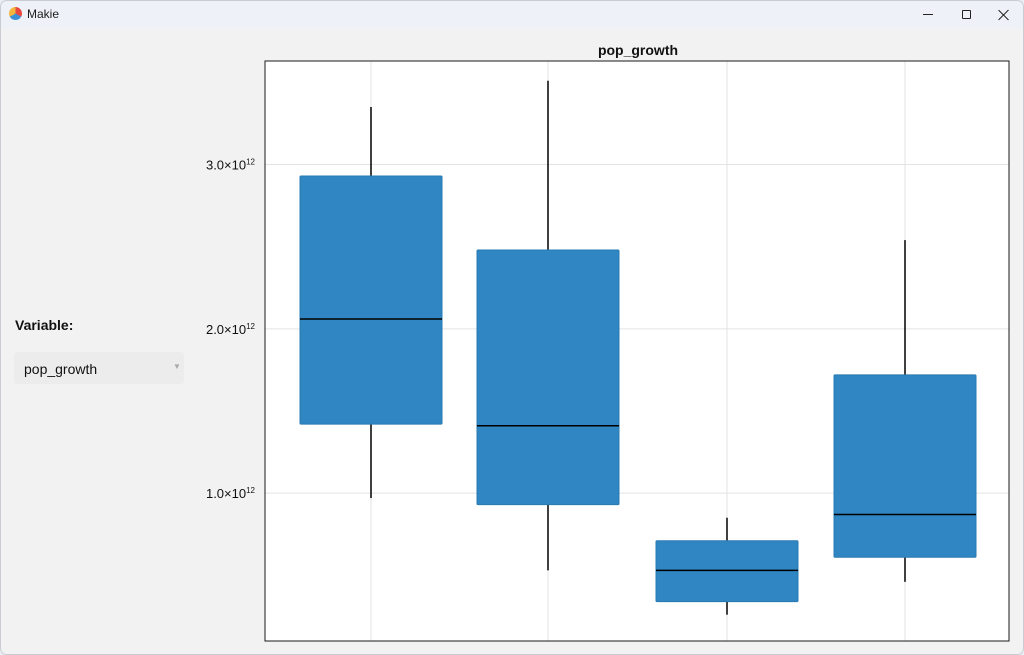 The width and height of the screenshot is (1024, 655). What do you see at coordinates (512, 14) in the screenshot?
I see `title-bar: Makie` at bounding box center [512, 14].